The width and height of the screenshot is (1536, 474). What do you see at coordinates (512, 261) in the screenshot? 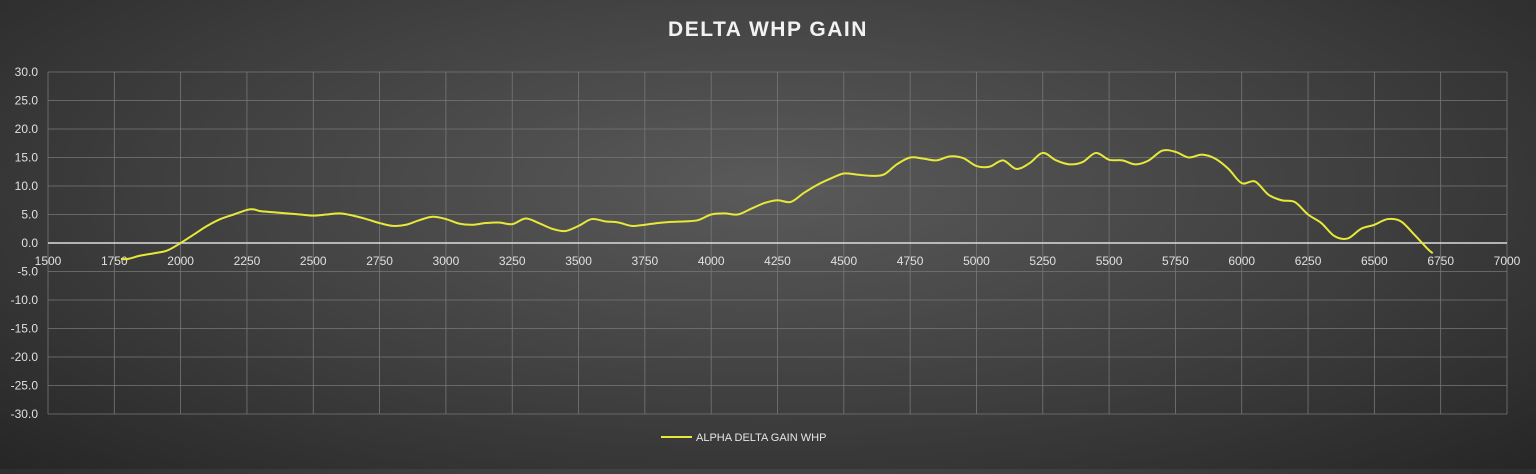
I see `x-tick-label: 3250` at bounding box center [512, 261].